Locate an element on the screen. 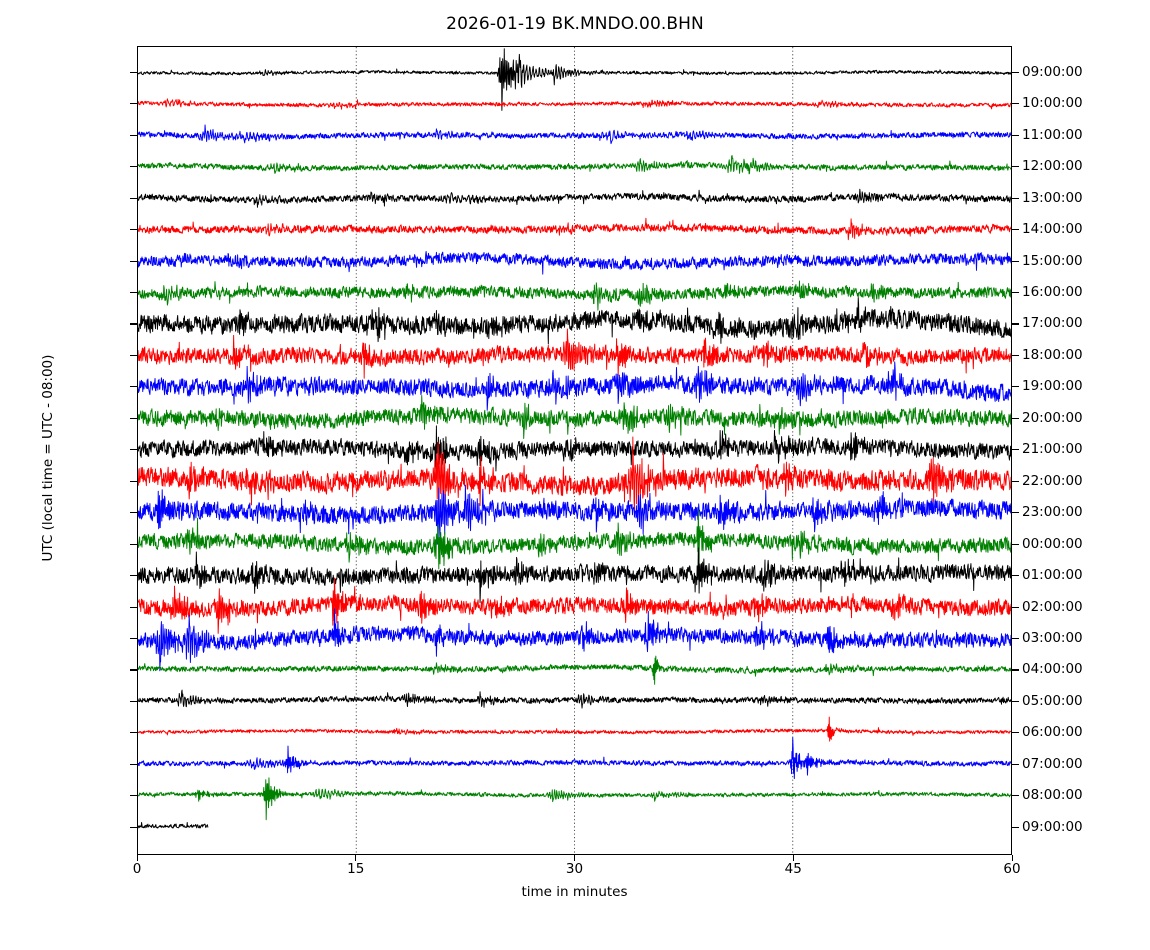 The width and height of the screenshot is (1150, 950). y-axis-right-tick-label: 02:00:00 is located at coordinates (1052, 606).